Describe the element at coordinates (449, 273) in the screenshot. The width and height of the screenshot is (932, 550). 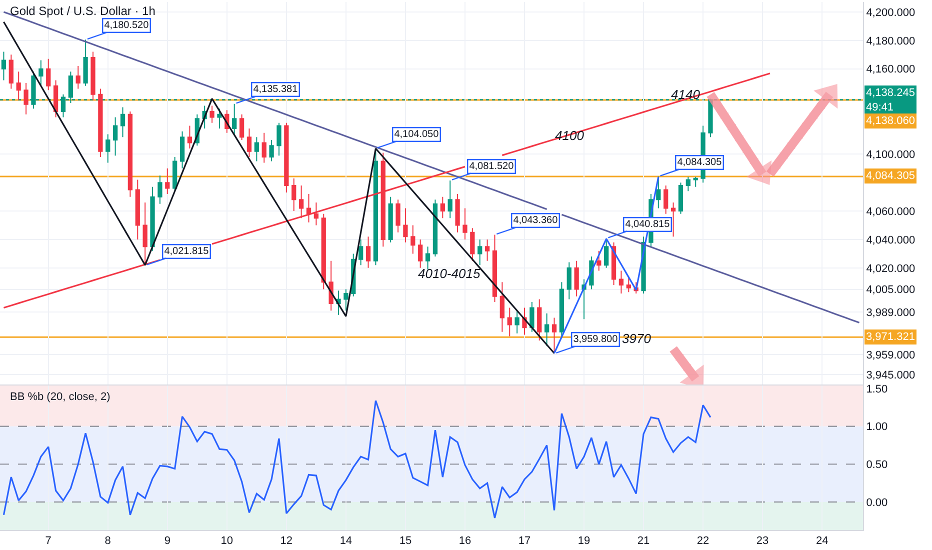
I see `annotation: 4010-4015` at that location.